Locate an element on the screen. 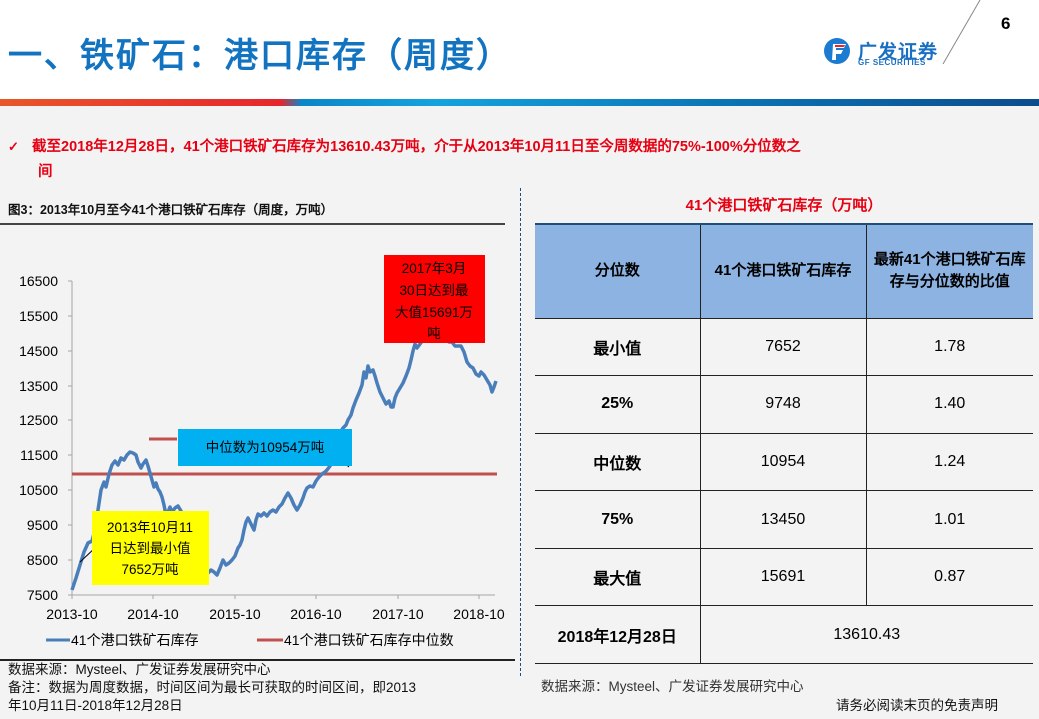 The width and height of the screenshot is (1039, 719). svg-text: 9500 is located at coordinates (42, 525).